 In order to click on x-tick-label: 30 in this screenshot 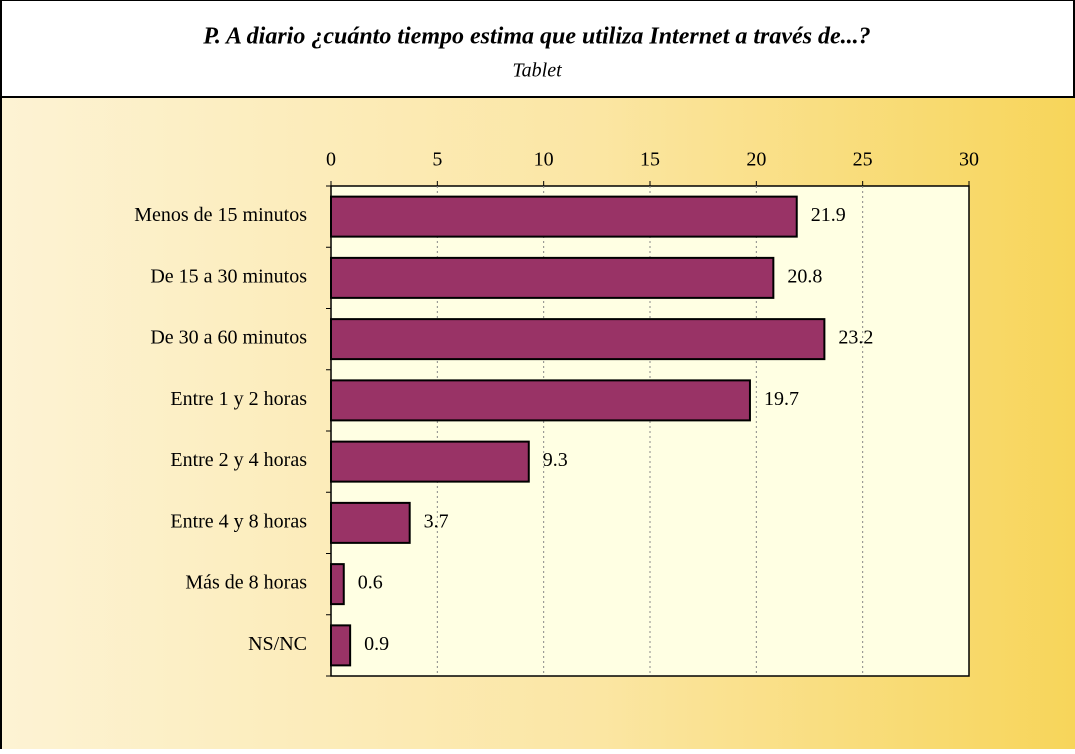, I will do `click(969, 160)`.